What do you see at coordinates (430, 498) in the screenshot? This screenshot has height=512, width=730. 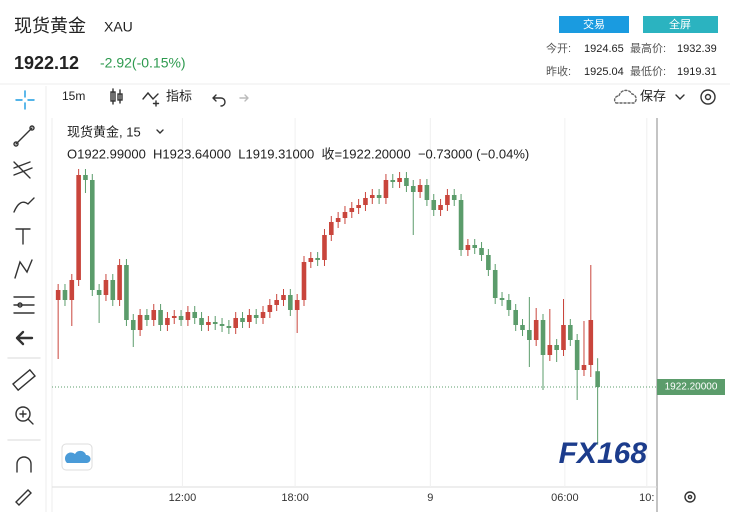 I see `x-tick-label: 9` at bounding box center [430, 498].